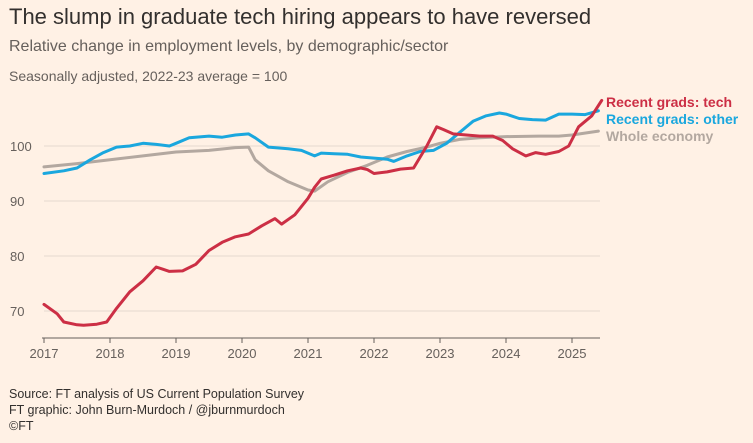  Describe the element at coordinates (110, 353) in the screenshot. I see `x-tick-label-2018: 2018` at that location.